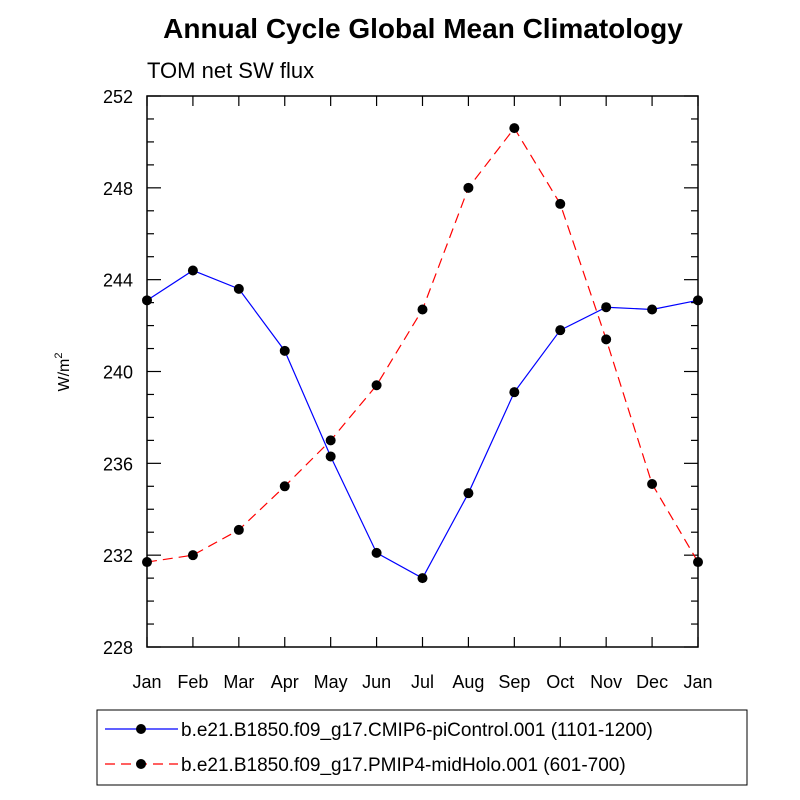  I want to click on x-tick-label: Aug, so click(468, 682).